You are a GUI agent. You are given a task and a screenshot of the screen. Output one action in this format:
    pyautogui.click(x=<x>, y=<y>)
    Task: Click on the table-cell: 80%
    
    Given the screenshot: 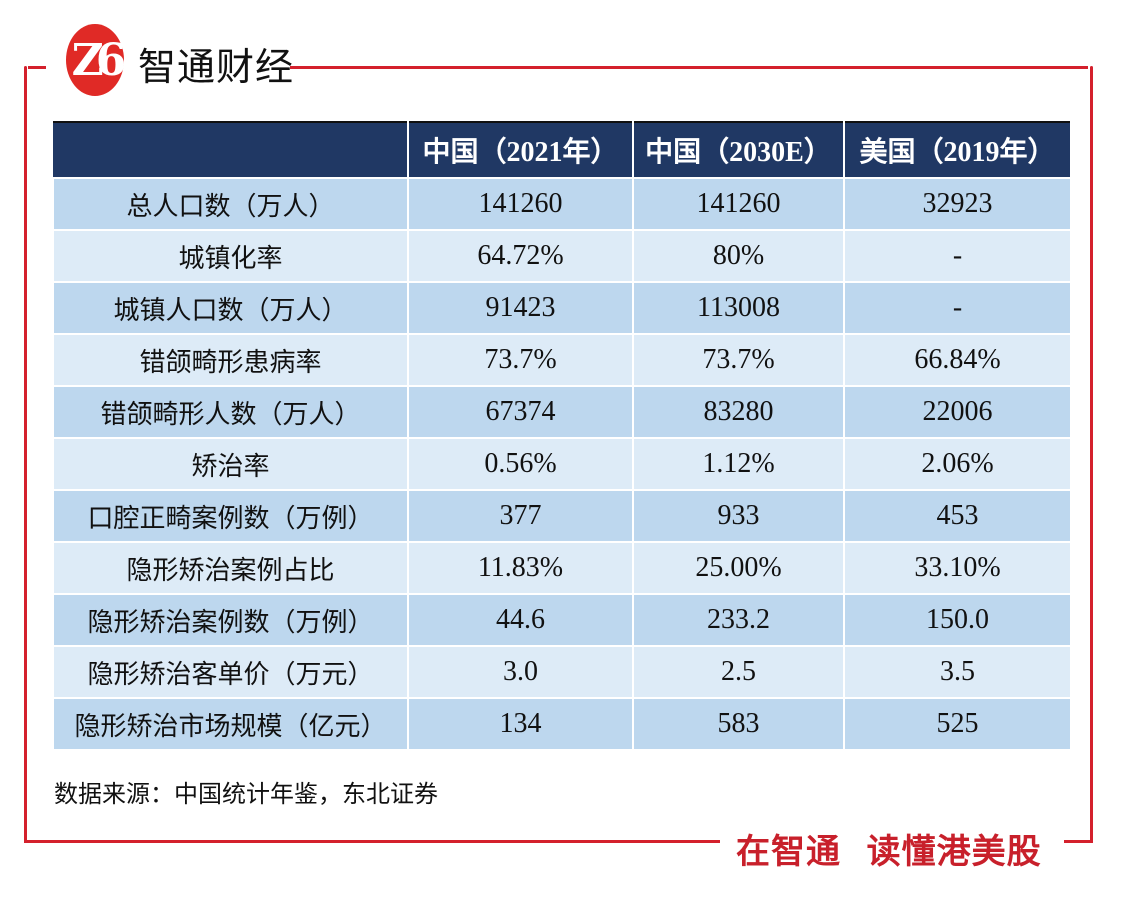 What is the action you would take?
    pyautogui.click(x=738, y=256)
    